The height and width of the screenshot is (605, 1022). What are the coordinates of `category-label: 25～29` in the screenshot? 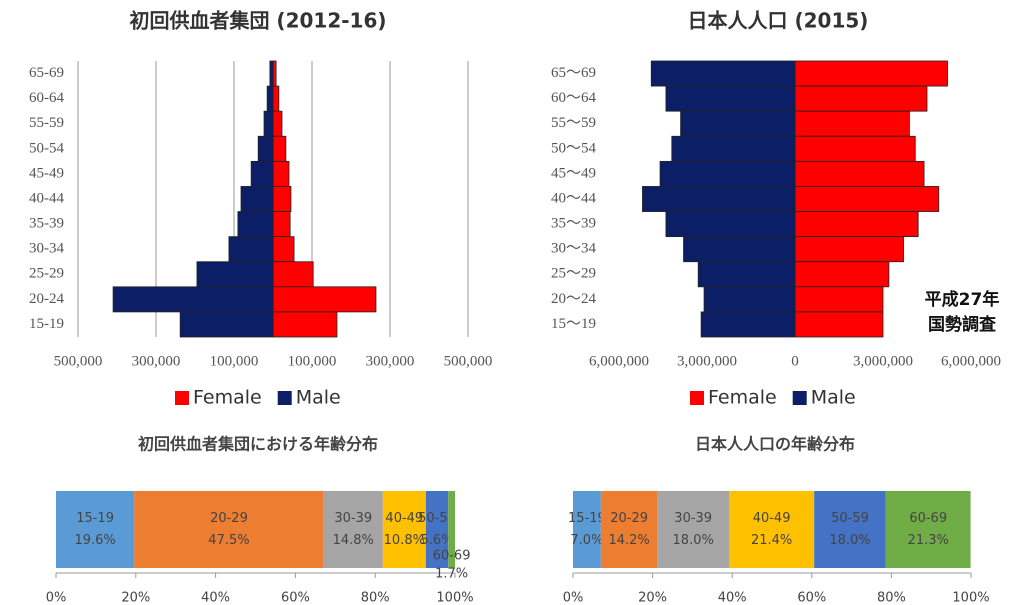 It's located at (573, 274).